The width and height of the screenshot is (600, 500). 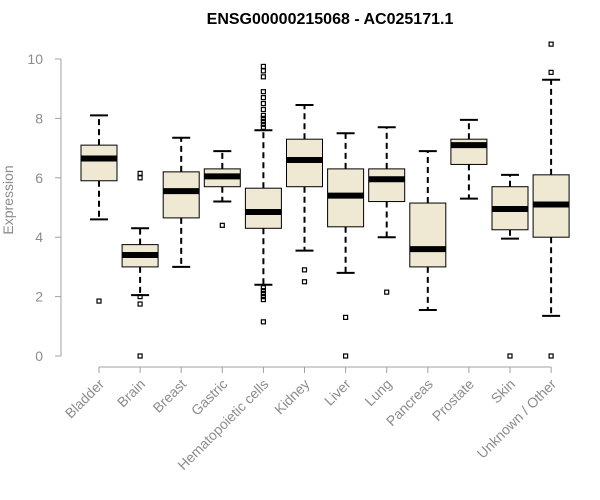 What do you see at coordinates (8, 199) in the screenshot?
I see `y-axis-label: Expression` at bounding box center [8, 199].